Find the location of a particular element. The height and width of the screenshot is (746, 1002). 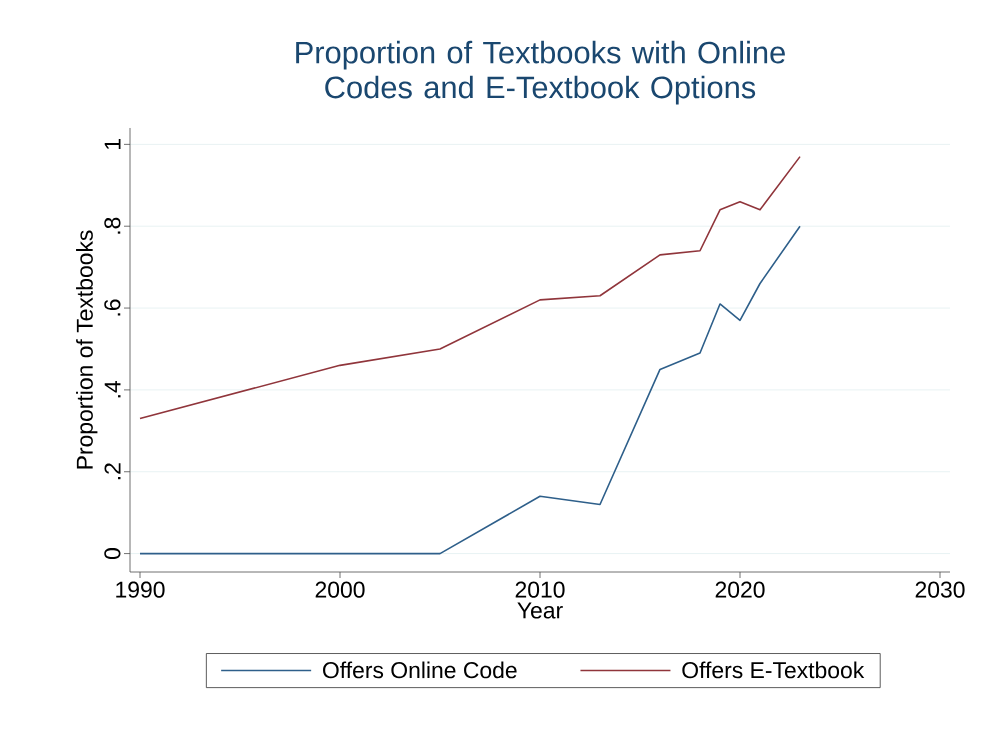

y-tick-label: 1 is located at coordinates (112, 144).